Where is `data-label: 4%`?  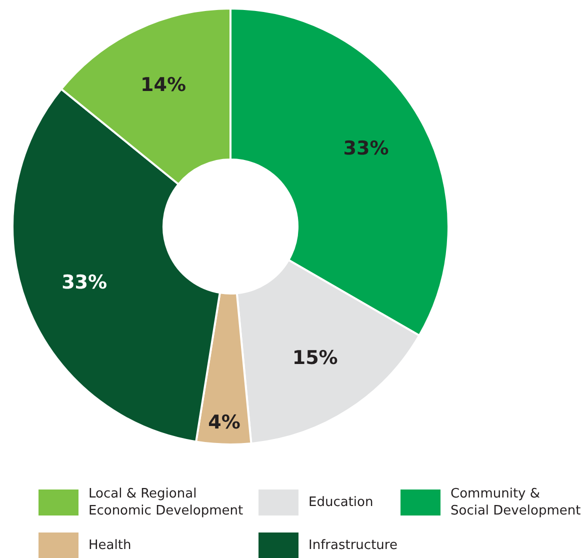 data-label: 4% is located at coordinates (224, 422).